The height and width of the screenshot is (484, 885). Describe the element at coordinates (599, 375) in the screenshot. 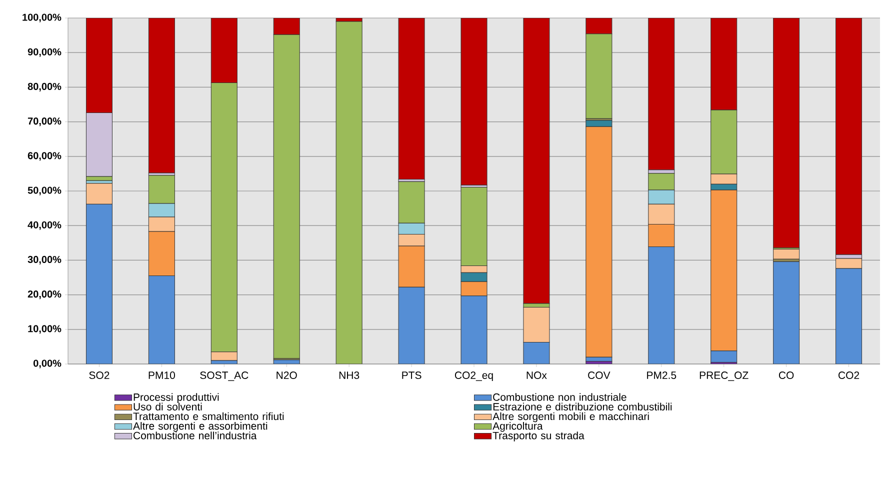

I see `x-tick-label: COV` at that location.